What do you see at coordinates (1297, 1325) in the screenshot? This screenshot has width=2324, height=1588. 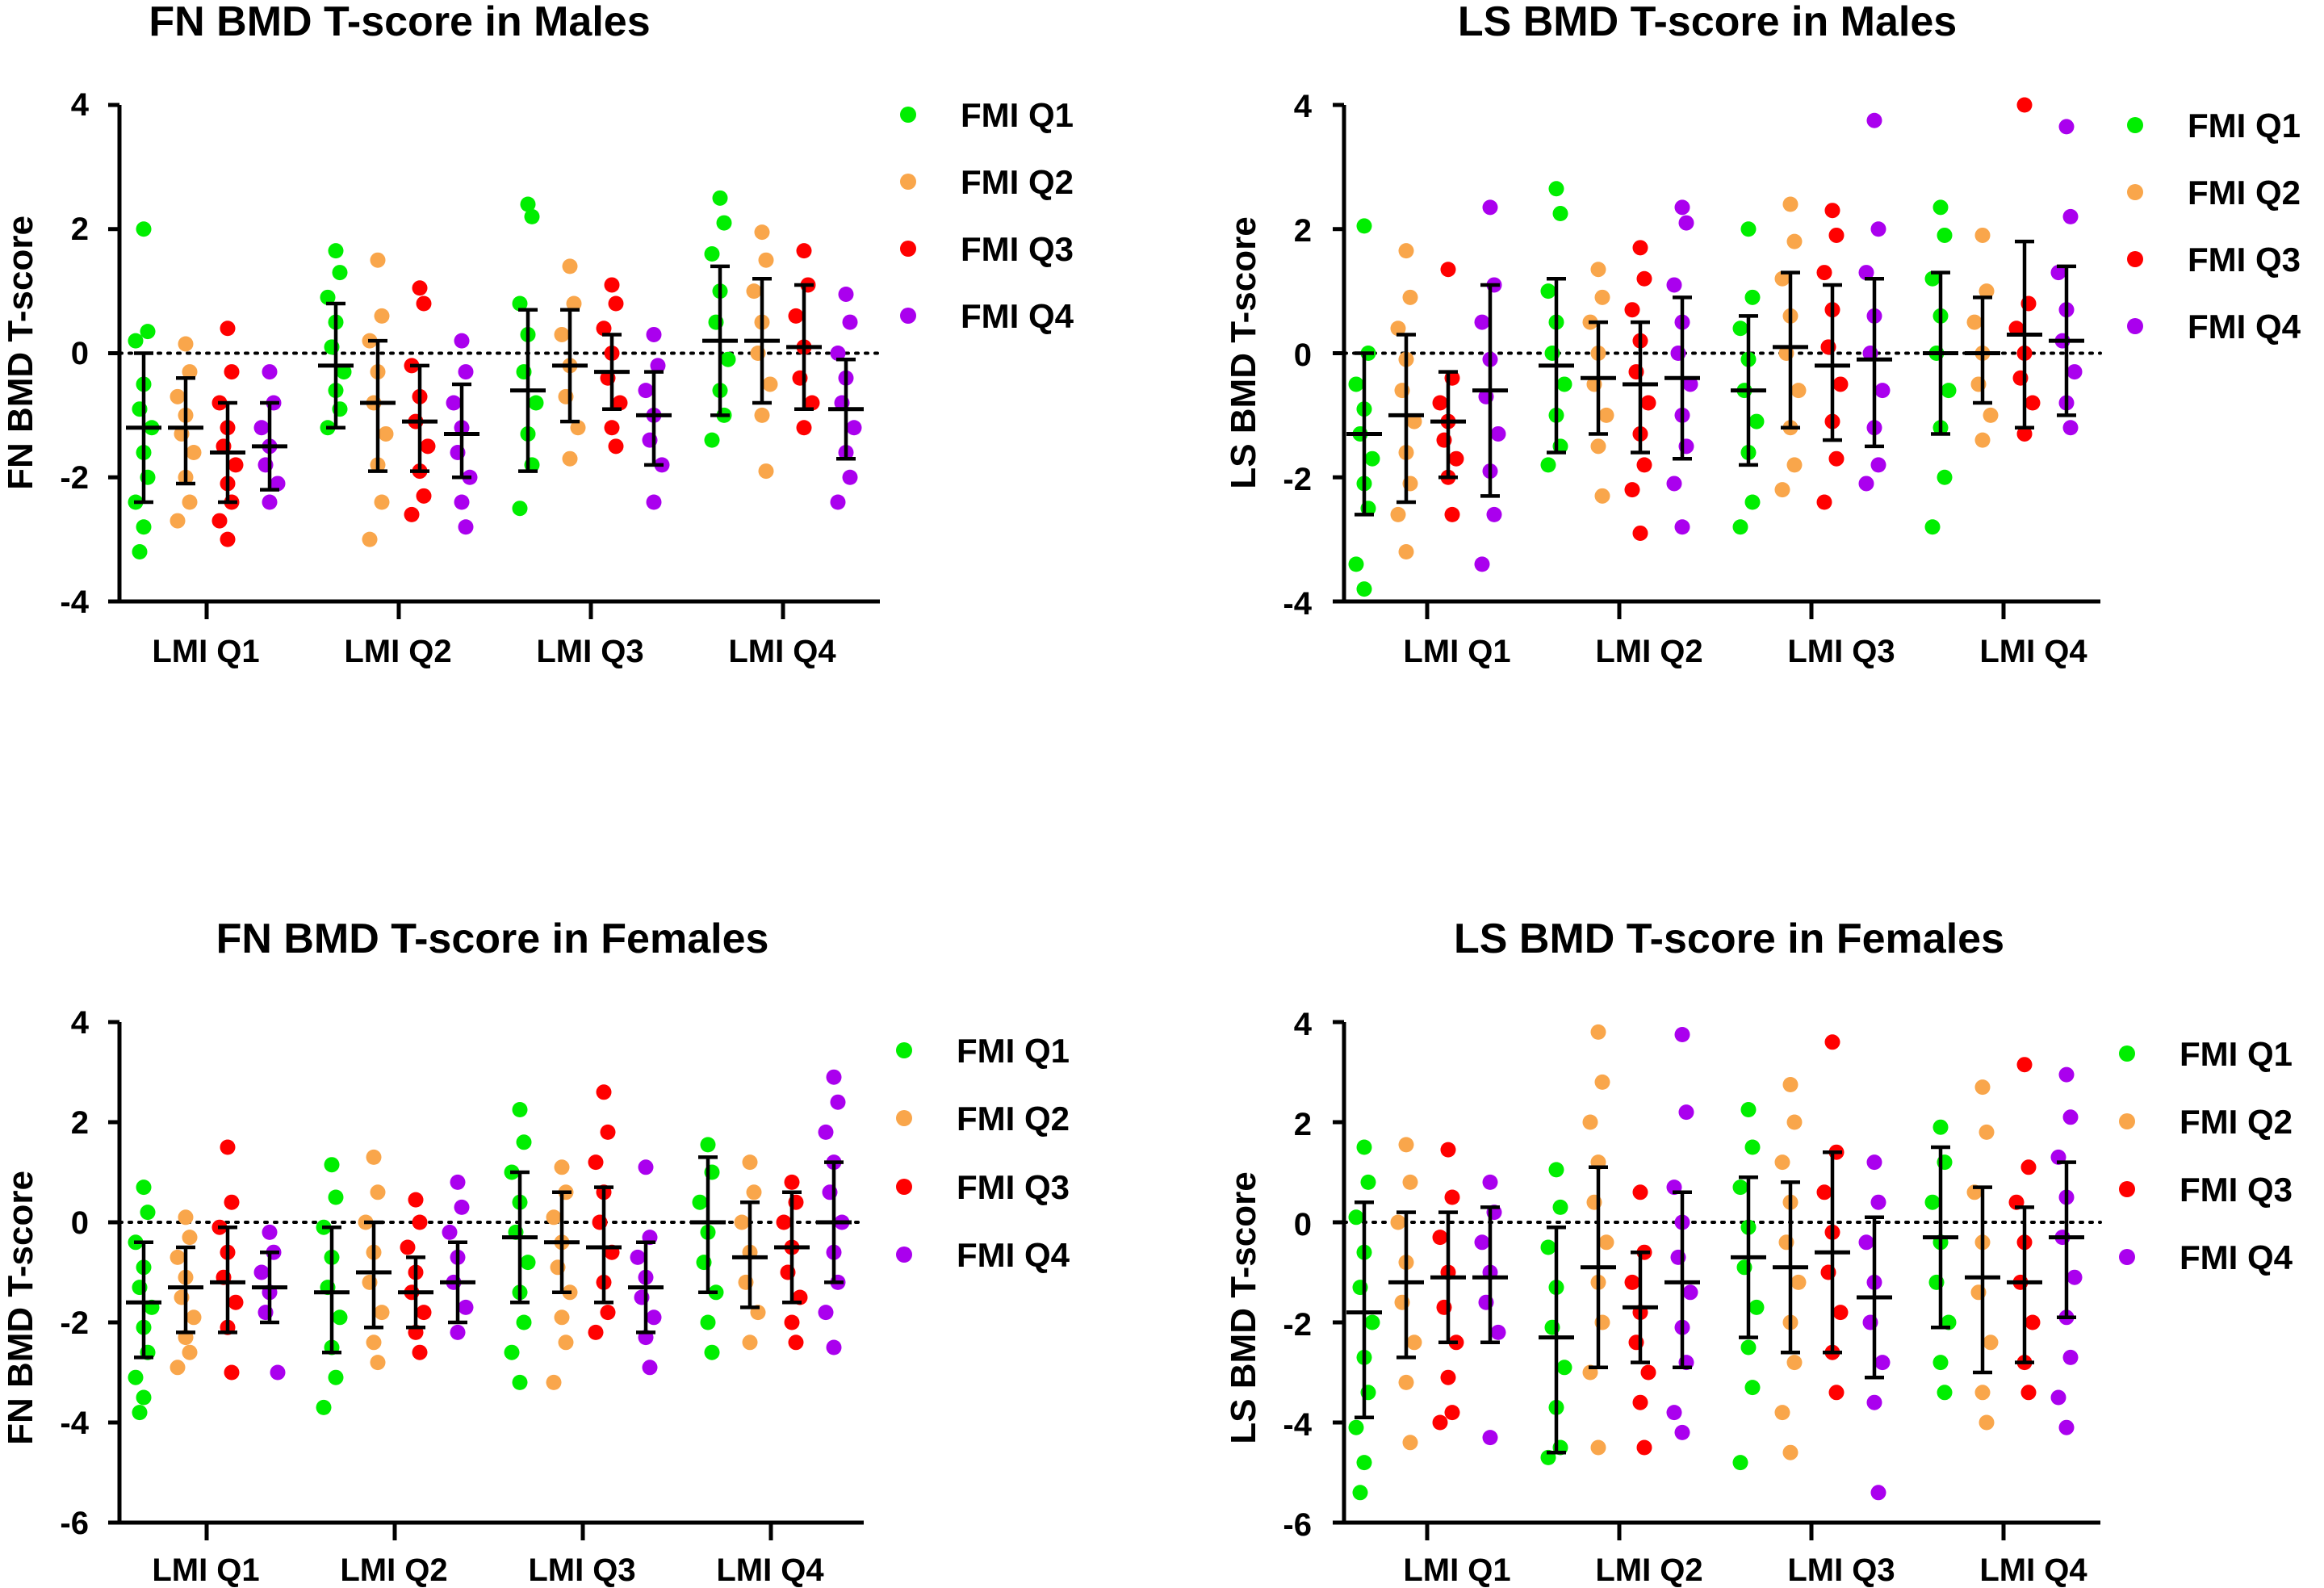 I see `y-tick-label: -2` at bounding box center [1297, 1325].